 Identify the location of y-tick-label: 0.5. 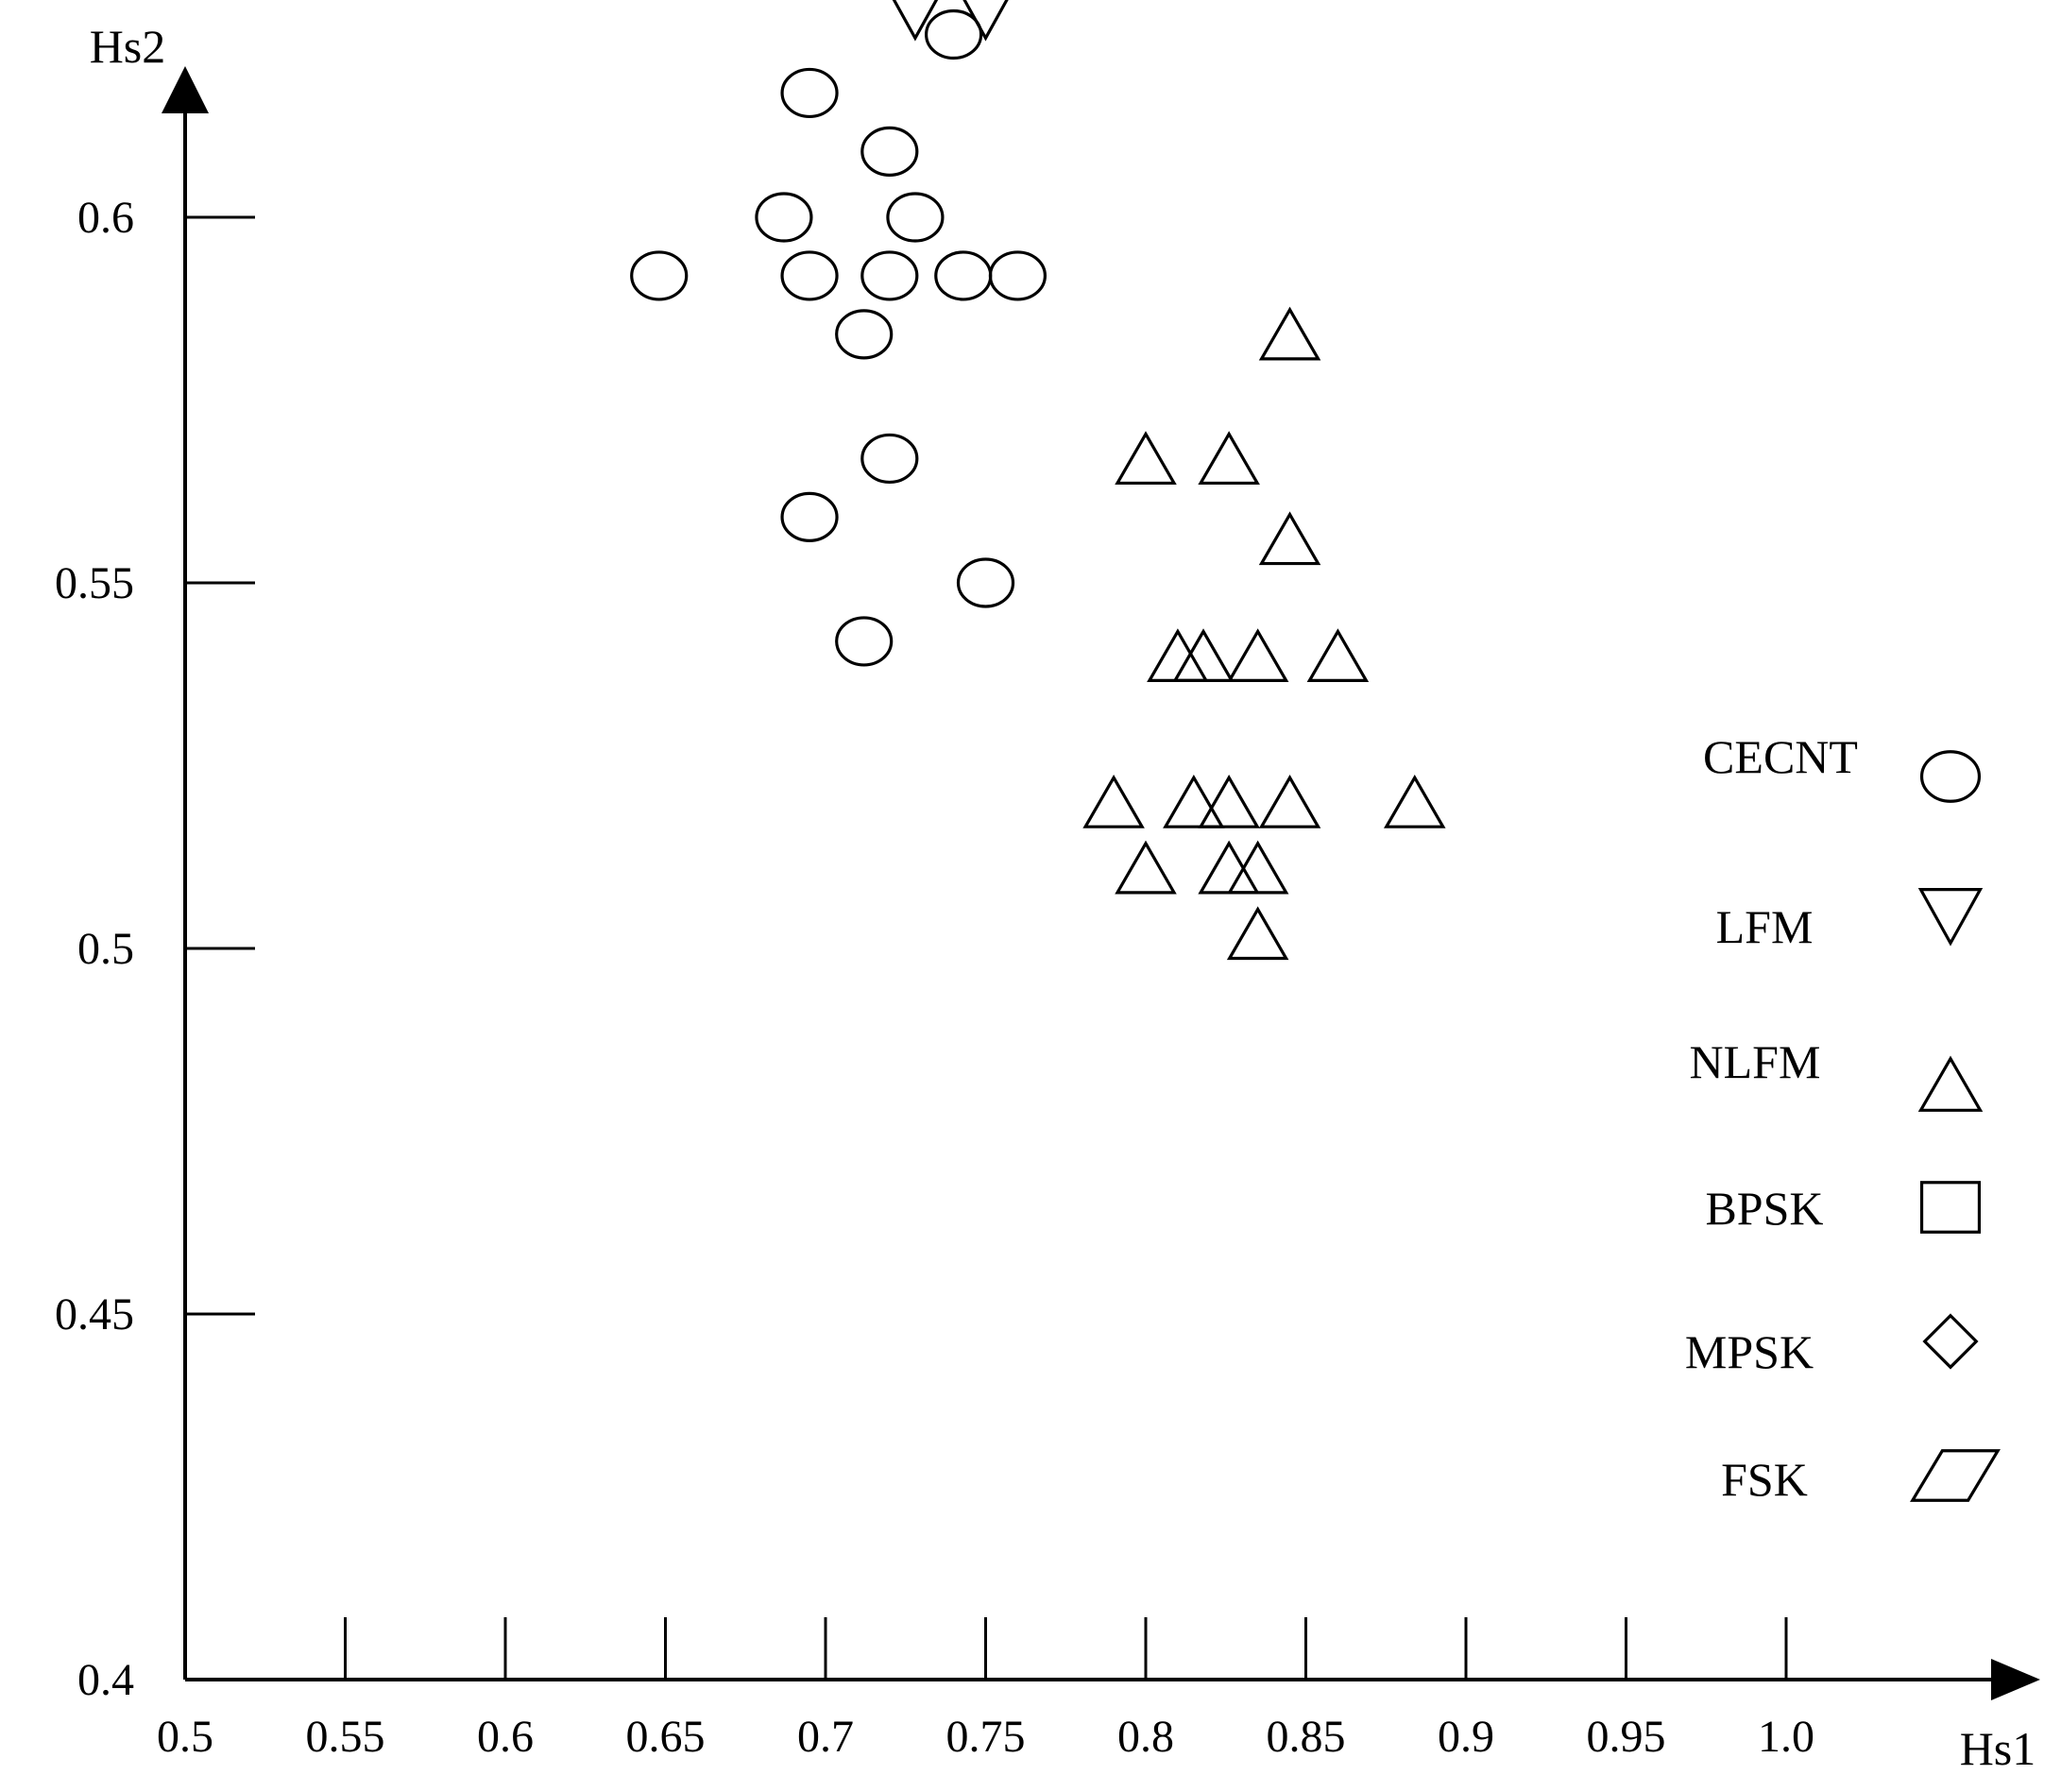
(105, 949).